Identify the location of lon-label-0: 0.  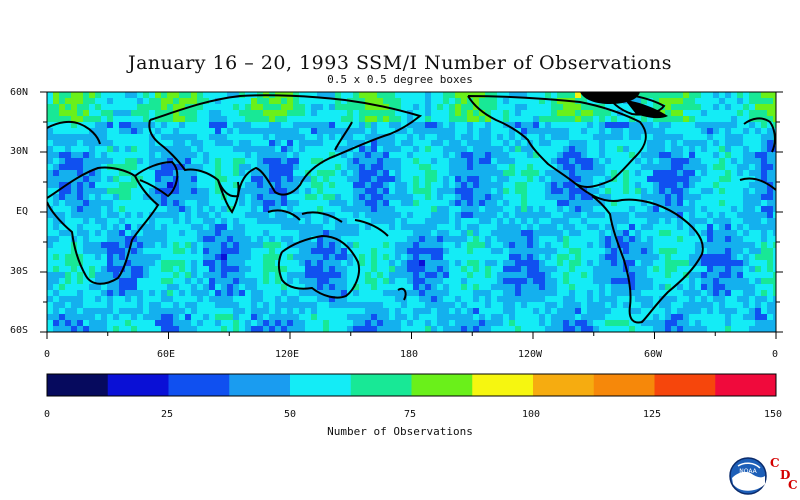
(47, 354).